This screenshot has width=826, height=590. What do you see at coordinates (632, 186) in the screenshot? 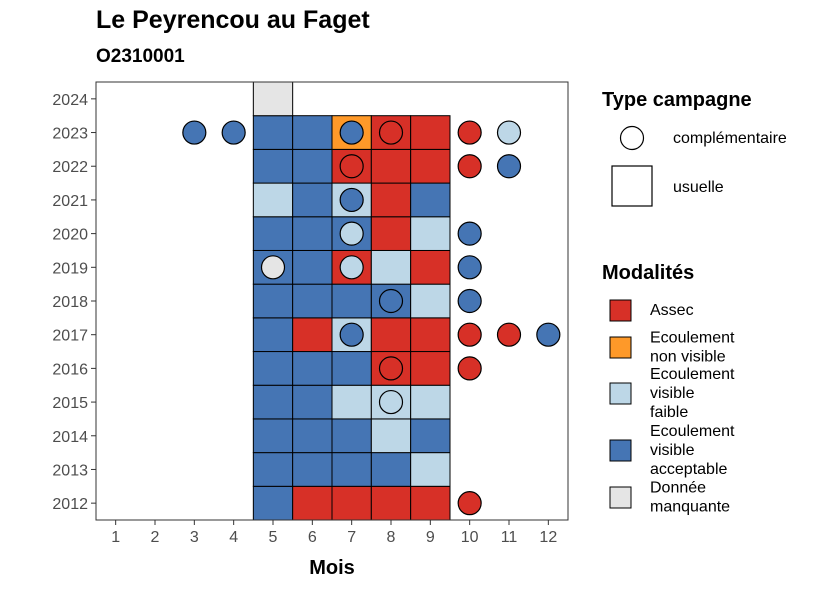
I see `legend-key-usuelle` at bounding box center [632, 186].